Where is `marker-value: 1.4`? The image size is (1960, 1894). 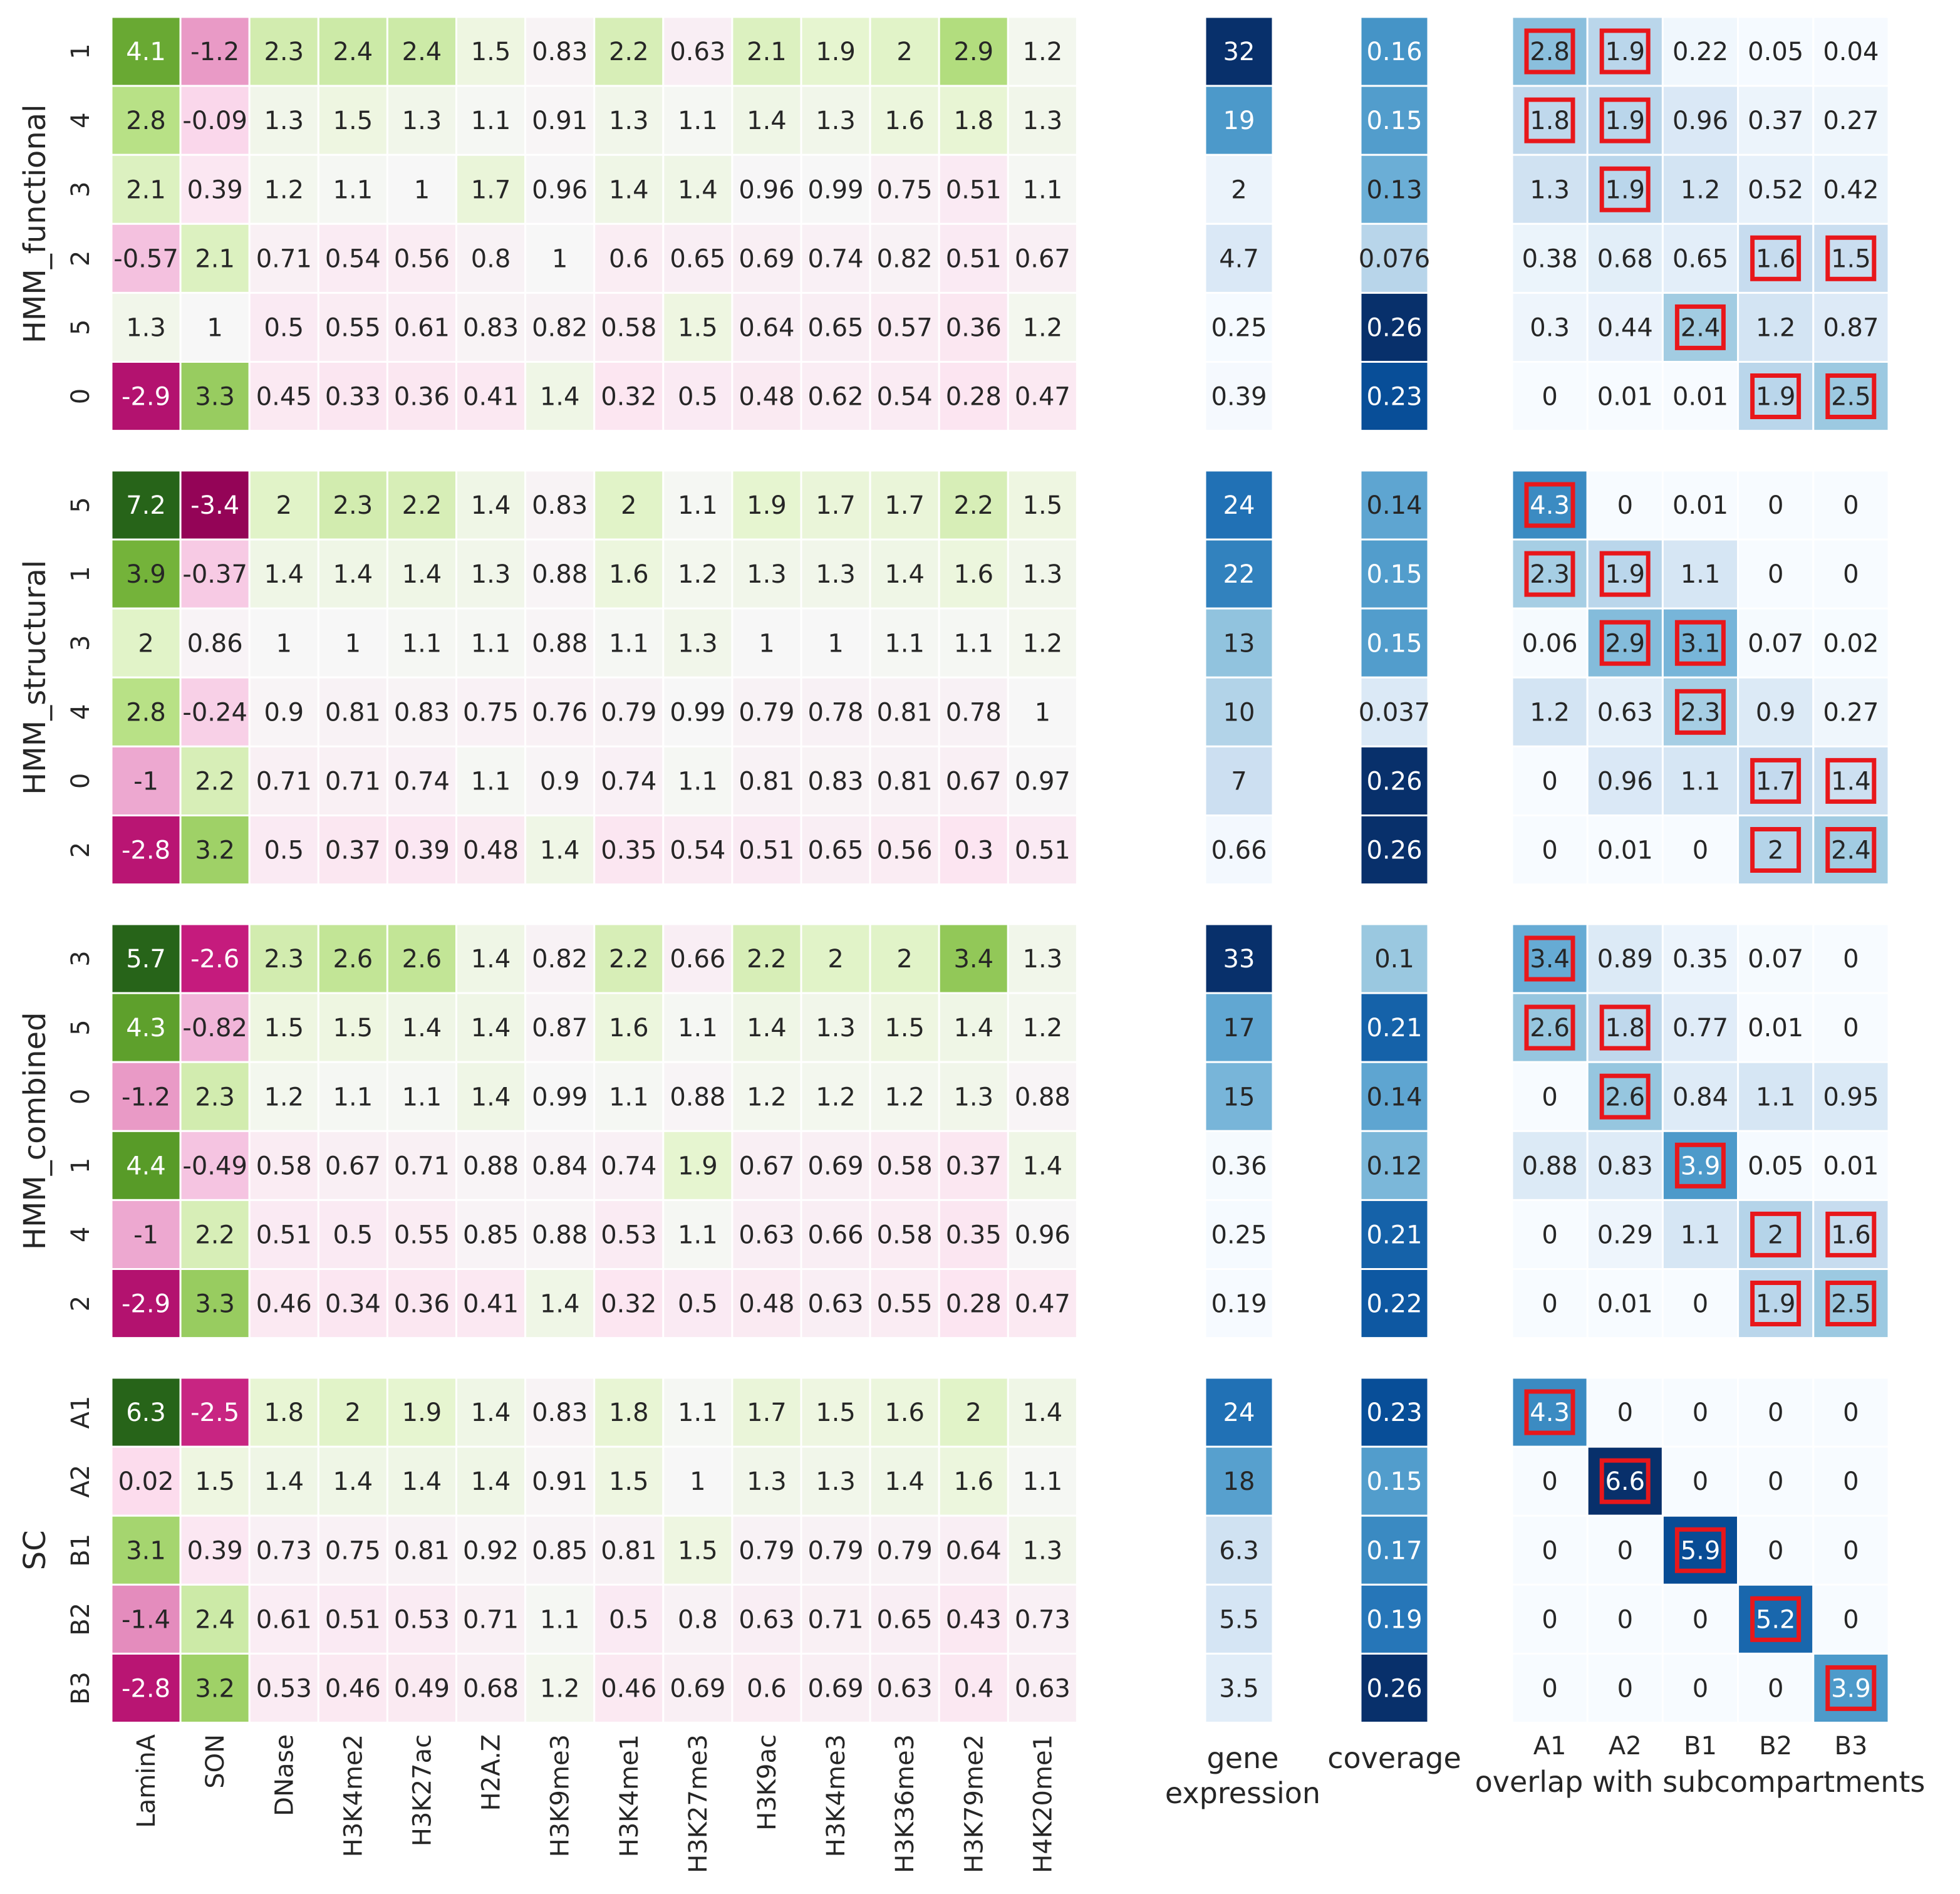 marker-value: 1.4 is located at coordinates (491, 1481).